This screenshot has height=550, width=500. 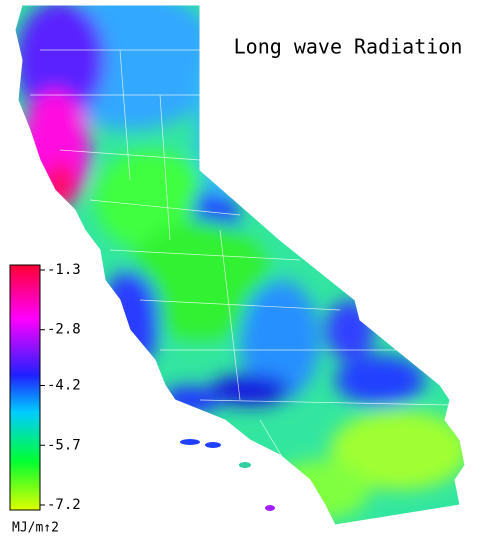 What do you see at coordinates (64, 330) in the screenshot?
I see `colorbar-tick-label: -2.8` at bounding box center [64, 330].